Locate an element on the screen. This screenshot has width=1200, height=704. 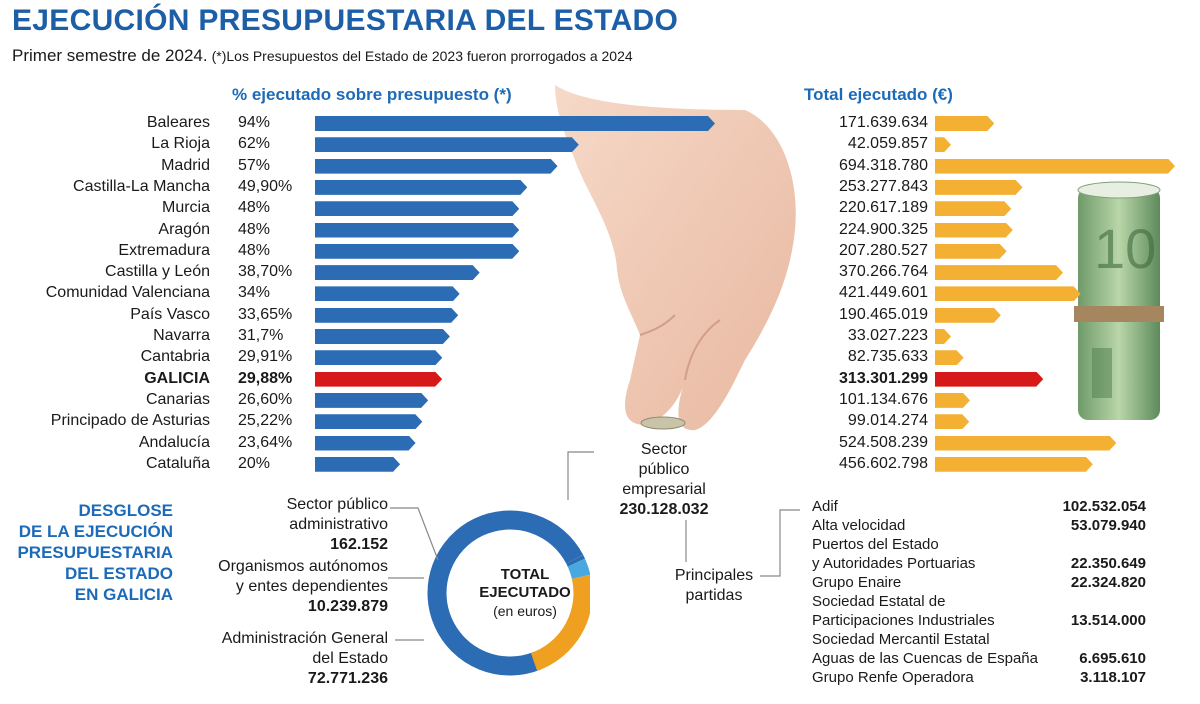
percent-value-label: 26,60% is located at coordinates (265, 399).